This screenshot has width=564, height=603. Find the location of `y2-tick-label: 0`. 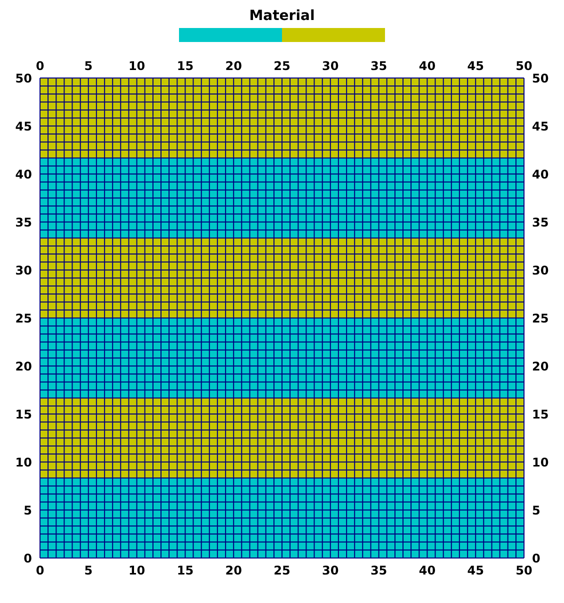

y2-tick-label: 0 is located at coordinates (536, 558).